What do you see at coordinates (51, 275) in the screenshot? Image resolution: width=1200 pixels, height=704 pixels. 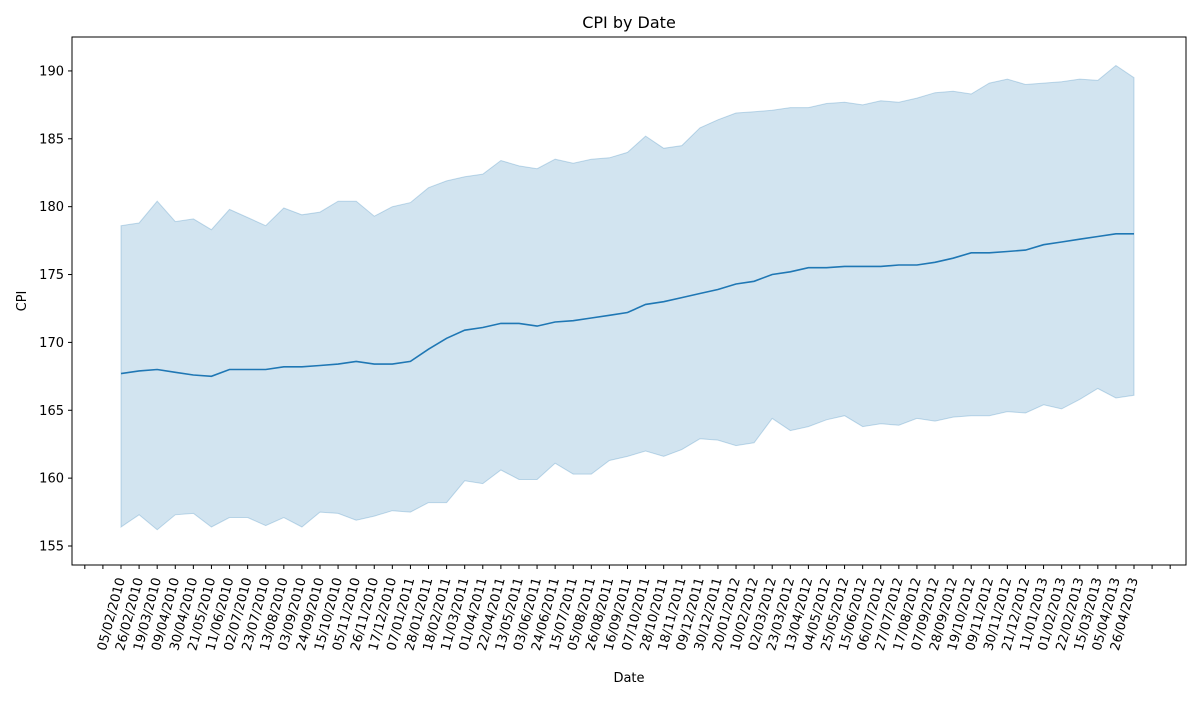 I see `y-tick-label: 175` at bounding box center [51, 275].